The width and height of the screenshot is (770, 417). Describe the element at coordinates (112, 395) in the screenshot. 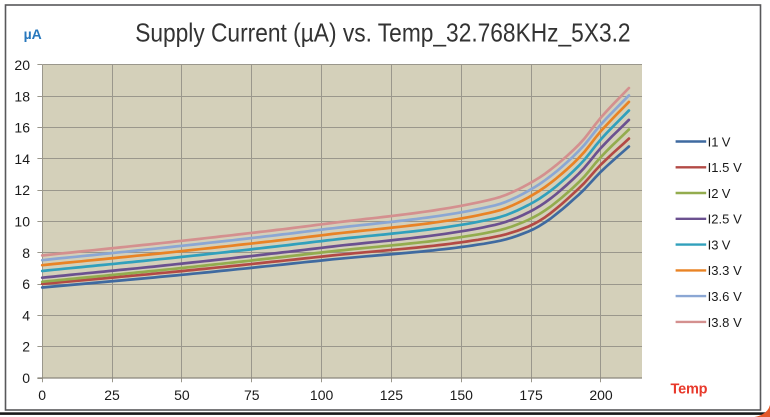

I see `svg-text: 25` at that location.